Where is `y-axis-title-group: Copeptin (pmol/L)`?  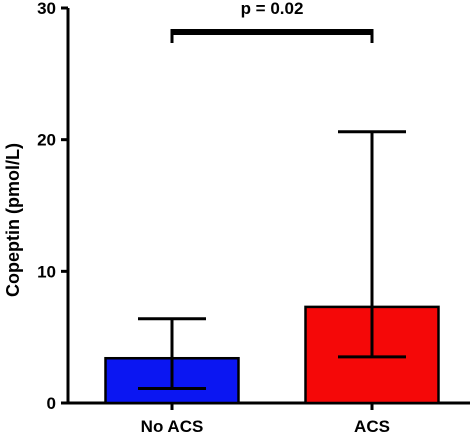 y-axis-title-group: Copeptin (pmol/L) is located at coordinates (13, 220).